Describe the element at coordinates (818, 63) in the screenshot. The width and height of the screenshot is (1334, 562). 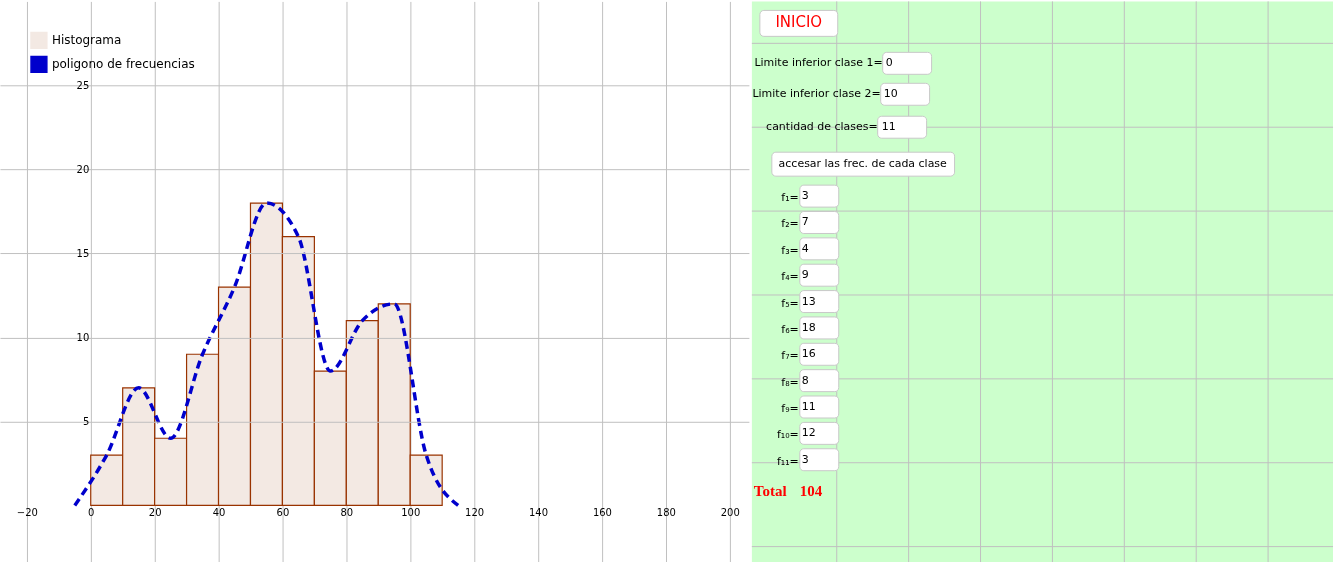
I see `text: Limite inferior clase 1=` at that location.